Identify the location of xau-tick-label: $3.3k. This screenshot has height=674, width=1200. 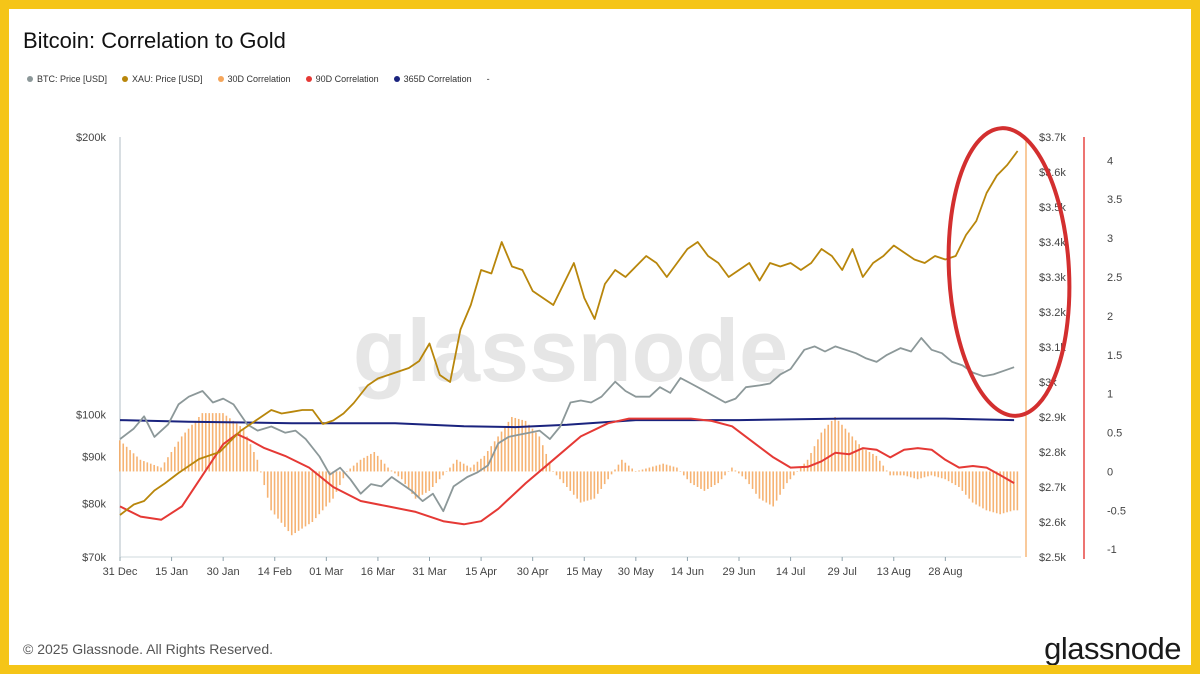
(1052, 278).